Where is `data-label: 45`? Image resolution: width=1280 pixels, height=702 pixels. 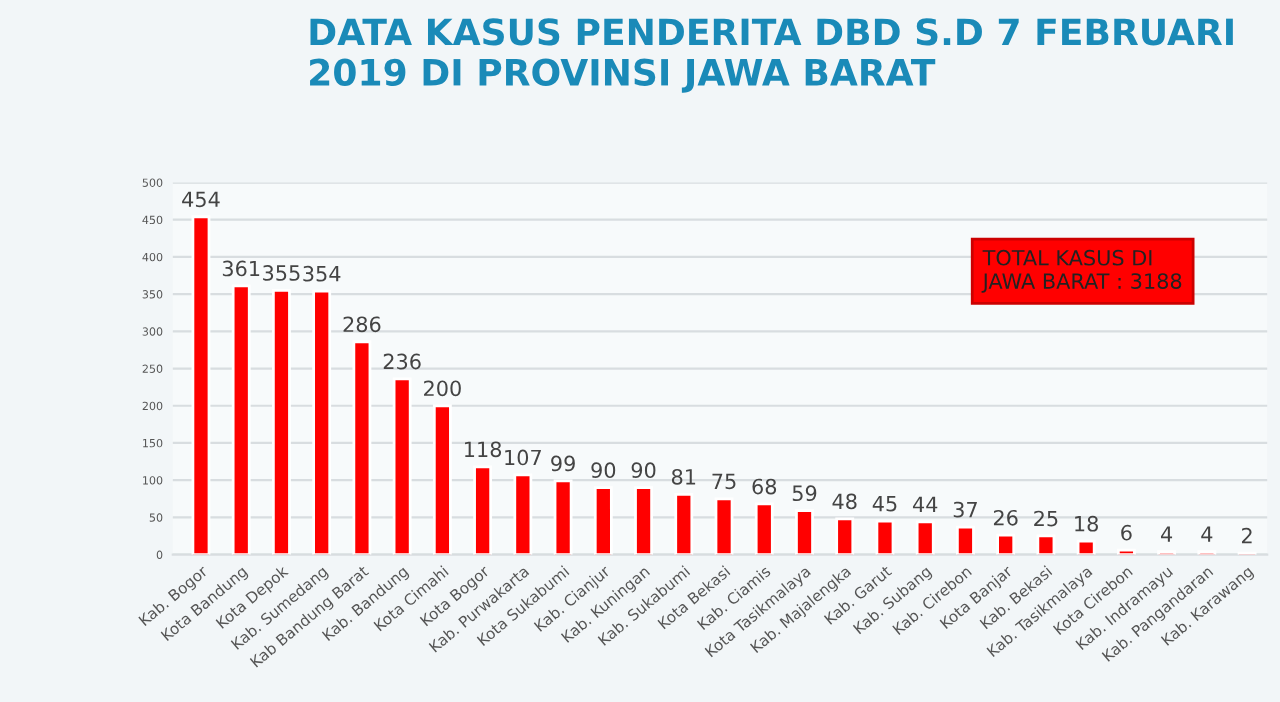
data-label: 45 is located at coordinates (884, 504).